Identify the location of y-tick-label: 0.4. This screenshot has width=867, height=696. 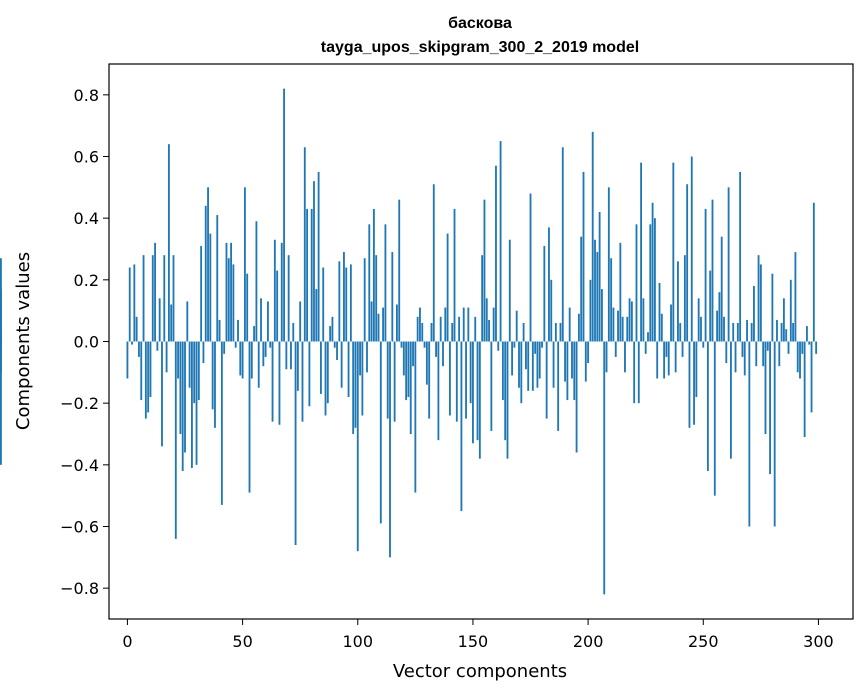
(86, 218).